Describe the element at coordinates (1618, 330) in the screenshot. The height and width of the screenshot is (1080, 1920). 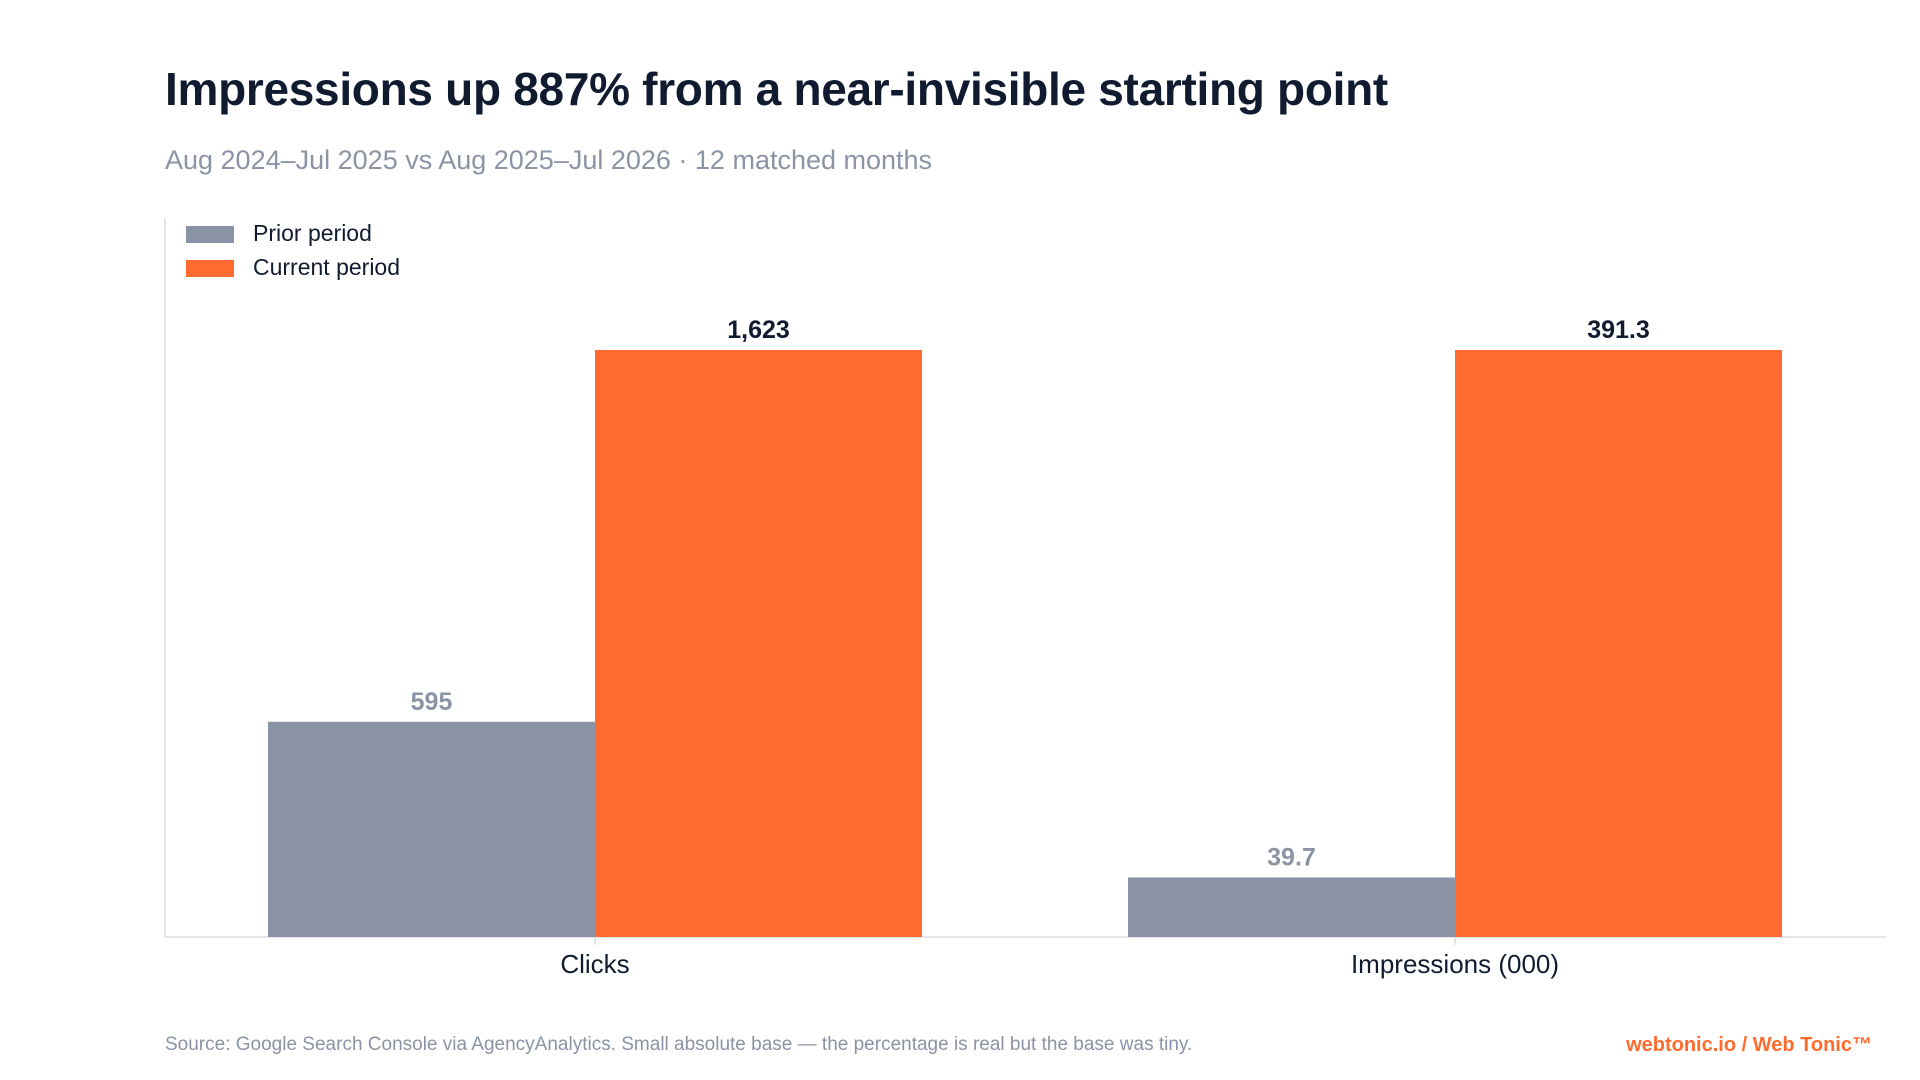
I see `data-label: 391.3` at that location.